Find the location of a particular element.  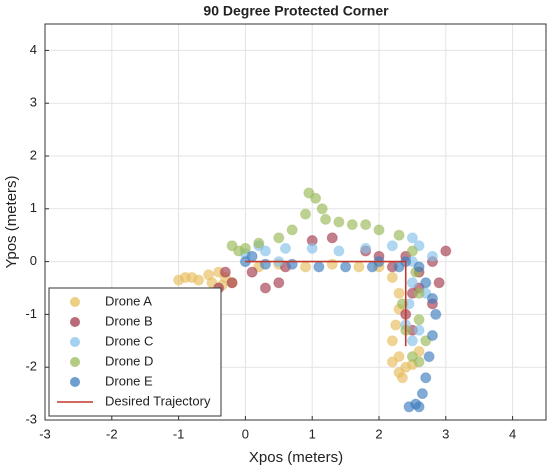

x-tick-label: -1 is located at coordinates (179, 433).